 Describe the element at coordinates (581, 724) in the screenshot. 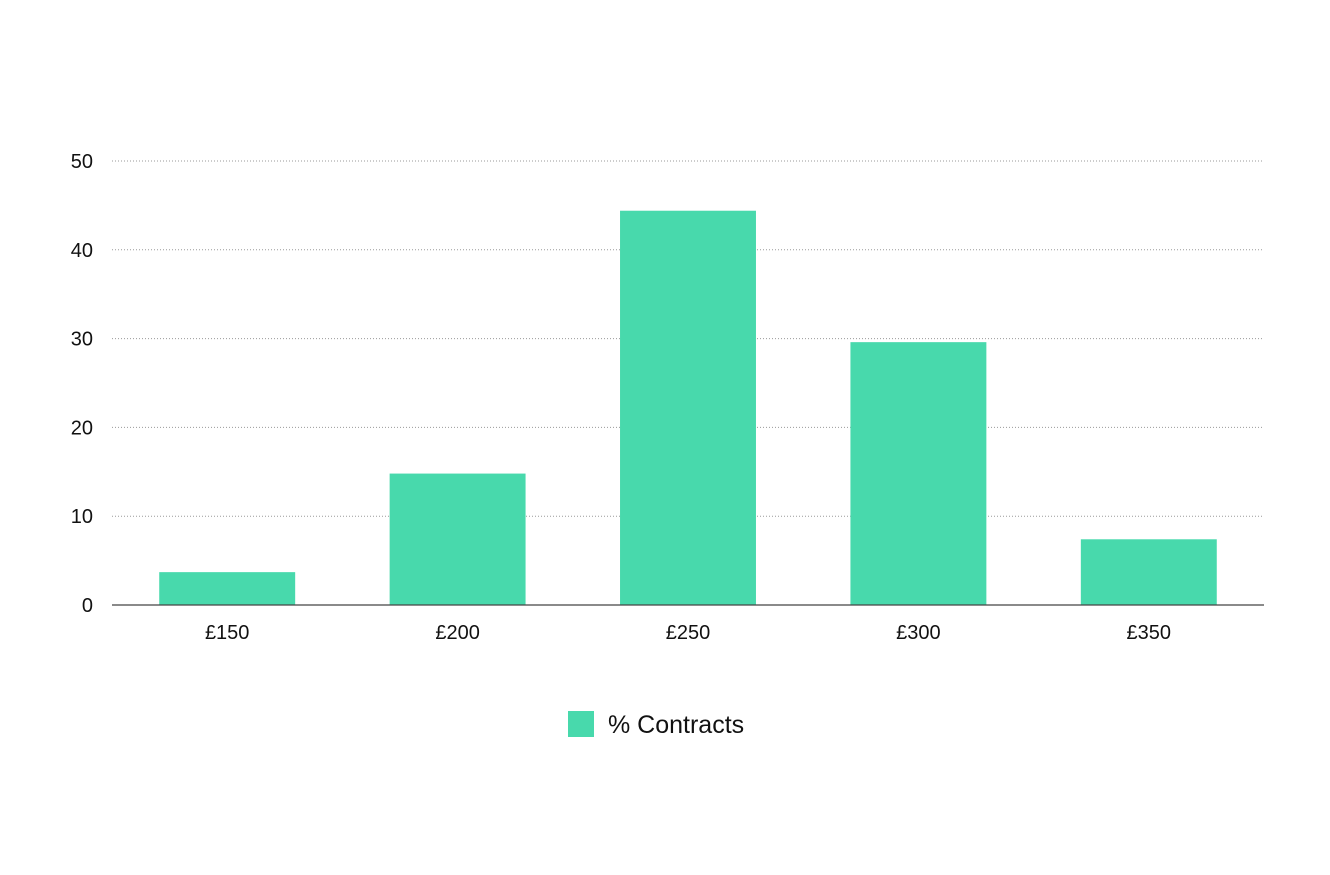

I see `legend-swatch` at that location.